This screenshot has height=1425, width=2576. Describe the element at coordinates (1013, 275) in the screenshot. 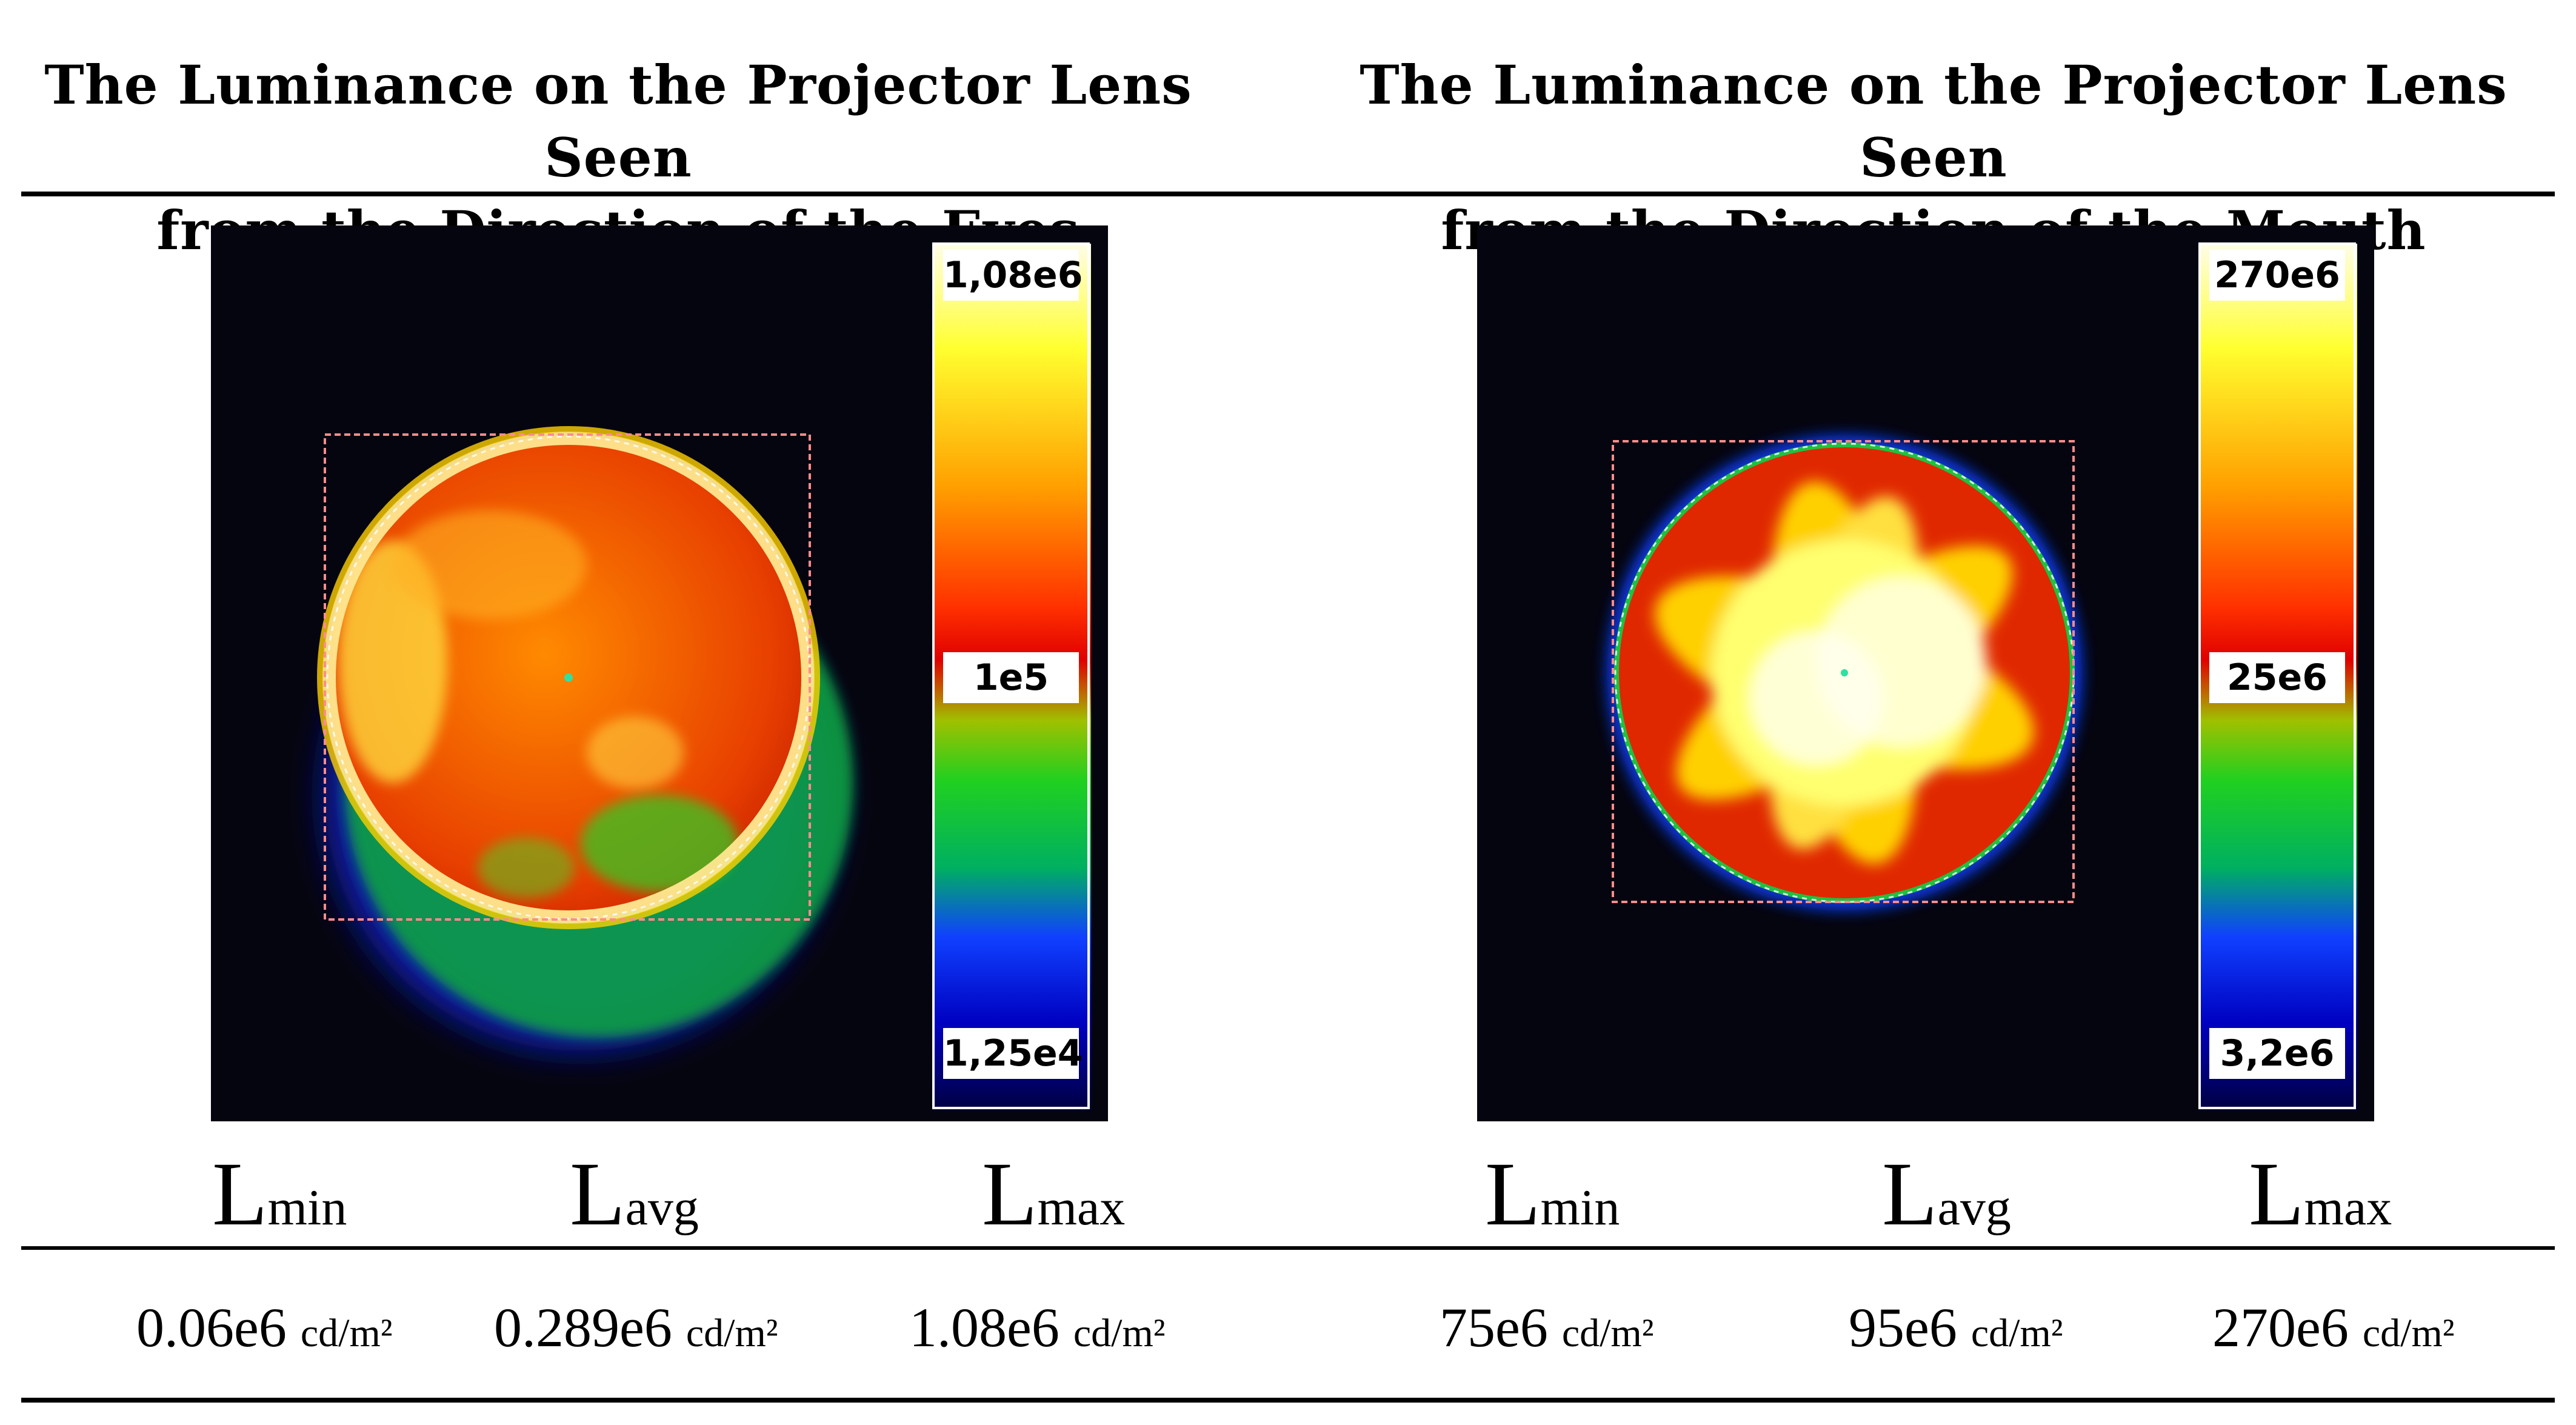

I see `left-scale-max: 1,08e6` at that location.